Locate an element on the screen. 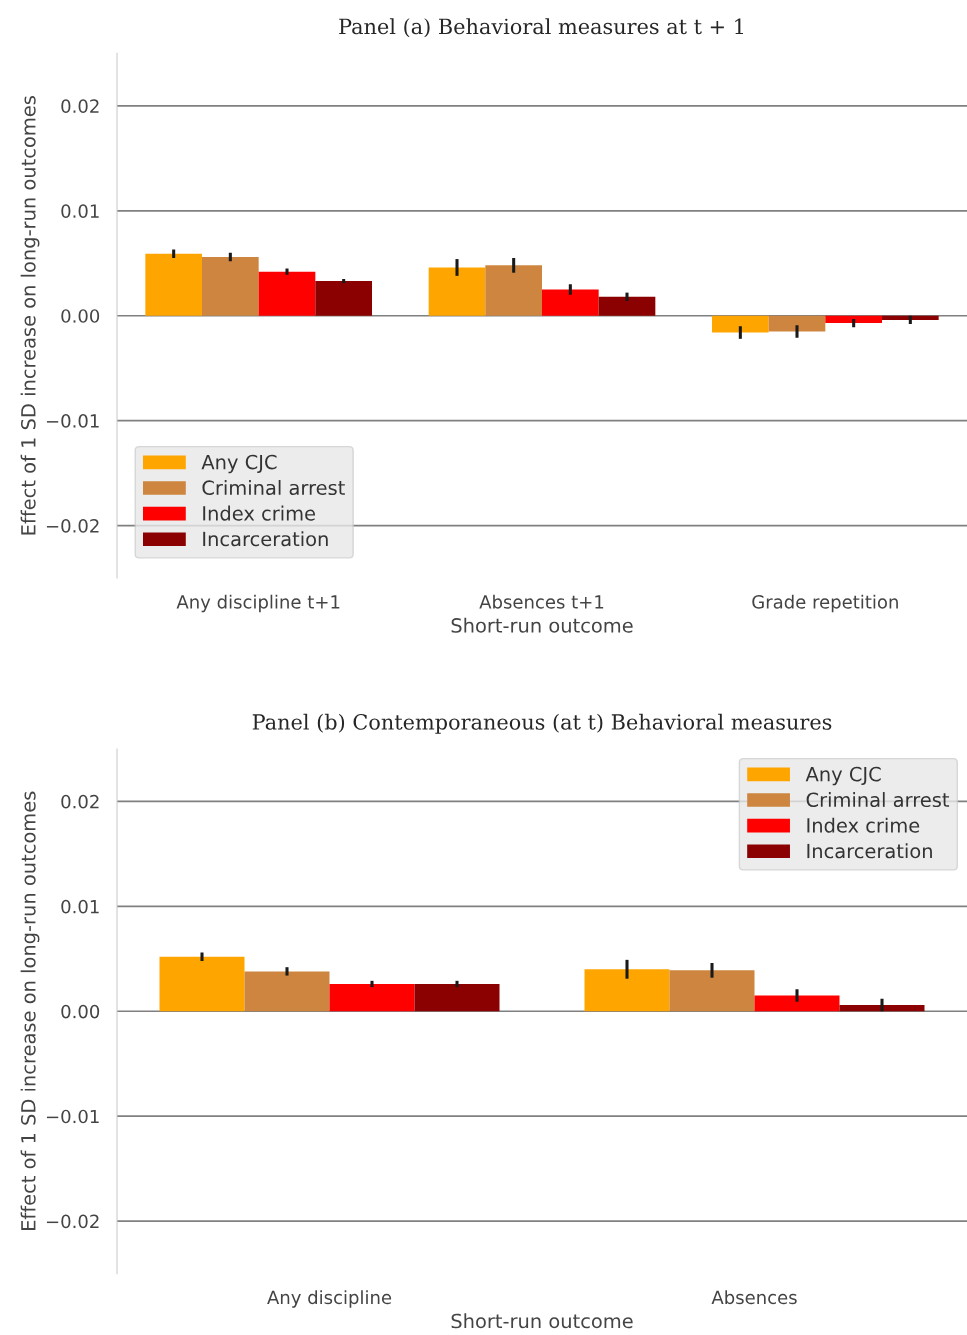  x-tick-label: Any discipline t+1 is located at coordinates (258, 603).